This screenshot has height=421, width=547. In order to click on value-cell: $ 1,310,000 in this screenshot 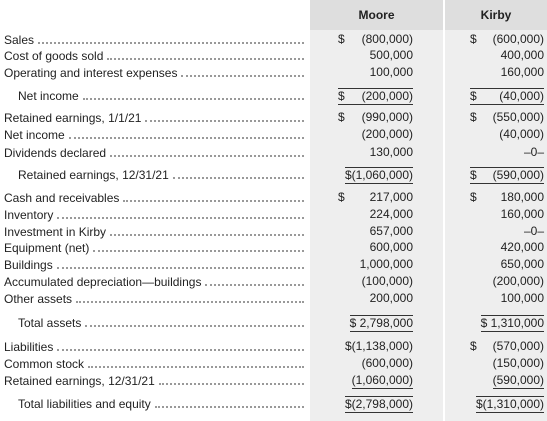, I will do `click(496, 323)`.